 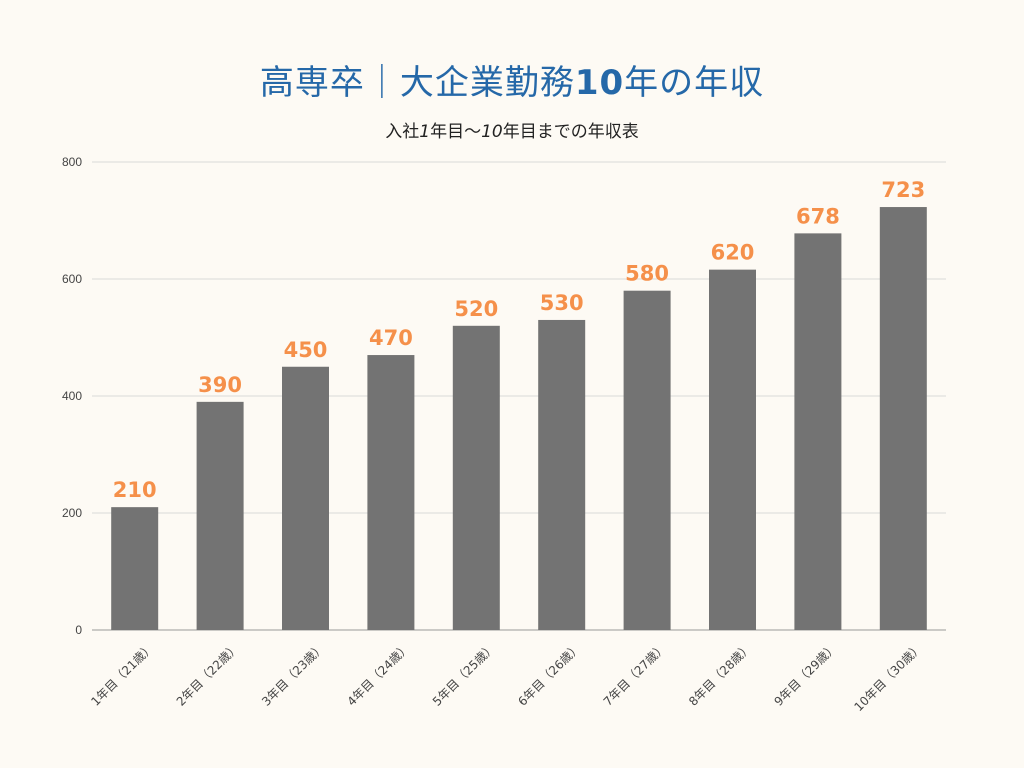 What do you see at coordinates (425, 132) in the screenshot?
I see `subtitle-italic1: 1` at bounding box center [425, 132].